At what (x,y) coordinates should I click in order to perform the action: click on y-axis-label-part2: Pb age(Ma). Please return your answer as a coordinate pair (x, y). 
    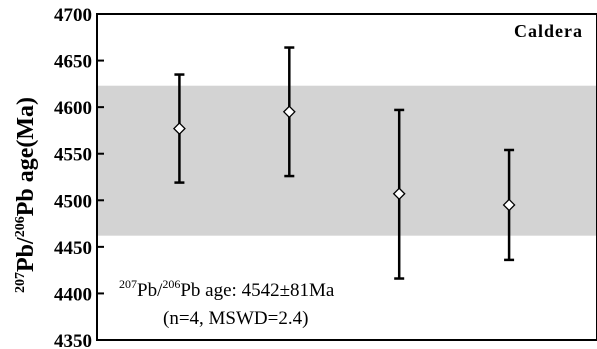
    Looking at the image, I should click on (26, 156).